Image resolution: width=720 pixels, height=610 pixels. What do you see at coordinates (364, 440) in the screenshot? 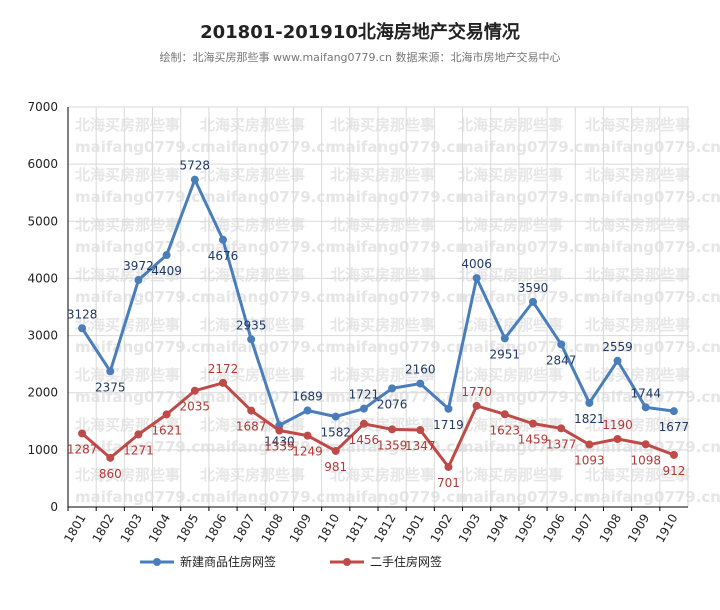
I see `data-label: 1456` at bounding box center [364, 440].